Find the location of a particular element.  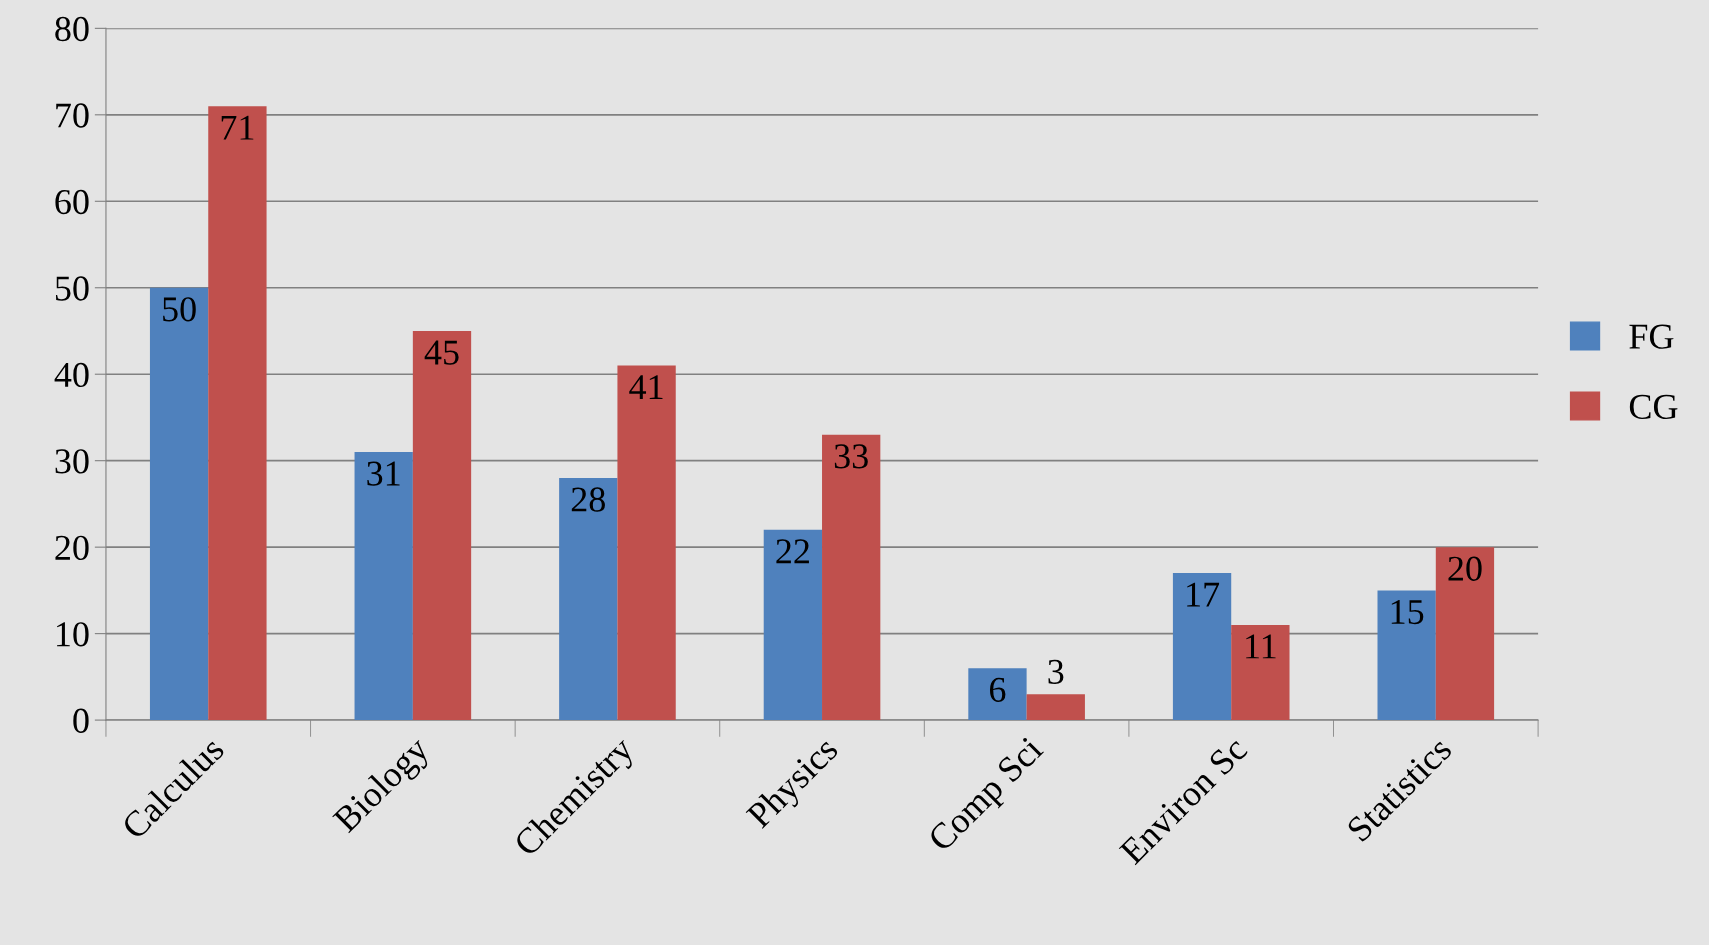

y-tick-label: 50 is located at coordinates (72, 288).